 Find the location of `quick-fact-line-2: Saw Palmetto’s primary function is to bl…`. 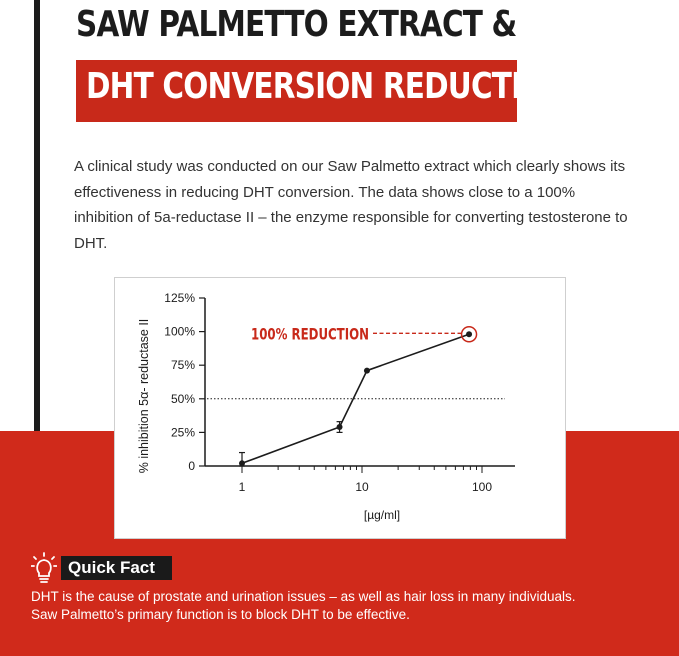

quick-fact-line-2: Saw Palmetto’s primary function is to bl… is located at coordinates (220, 614).